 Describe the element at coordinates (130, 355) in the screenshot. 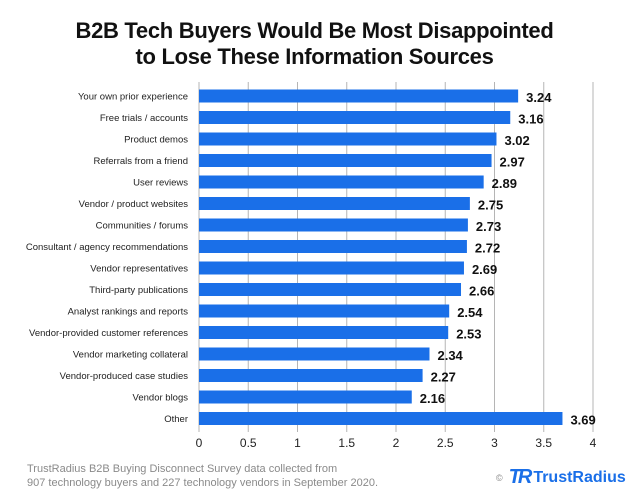

I see `category-label: Vendor marketing collateral` at that location.